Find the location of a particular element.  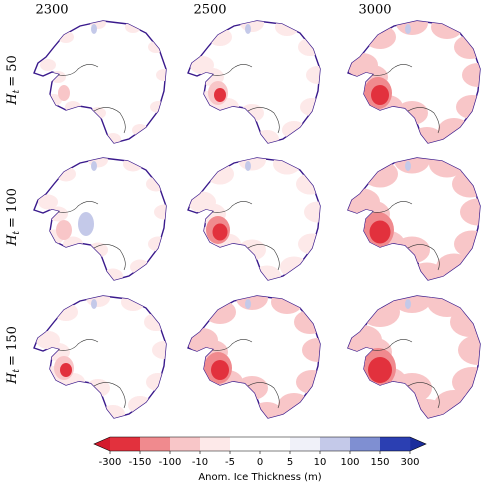

colorbar-tick-label: -100 is located at coordinates (170, 462).